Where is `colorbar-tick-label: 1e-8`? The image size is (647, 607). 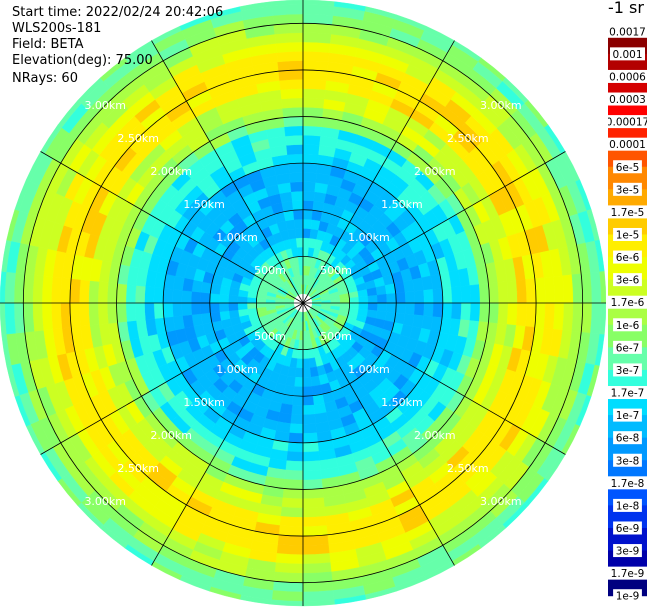 colorbar-tick-label: 1e-8 is located at coordinates (628, 506).